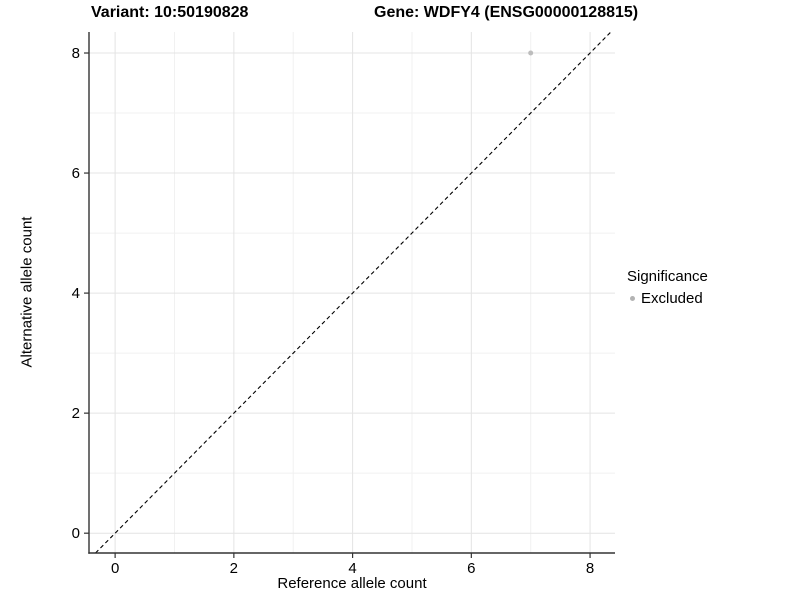 This screenshot has width=800, height=600. Describe the element at coordinates (632, 298) in the screenshot. I see `excluded-point-icon` at that location.